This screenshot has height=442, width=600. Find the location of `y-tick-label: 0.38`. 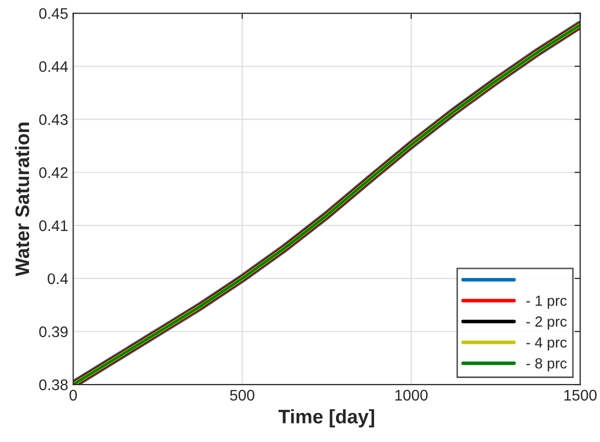

y-tick-label: 0.38 is located at coordinates (53, 384).